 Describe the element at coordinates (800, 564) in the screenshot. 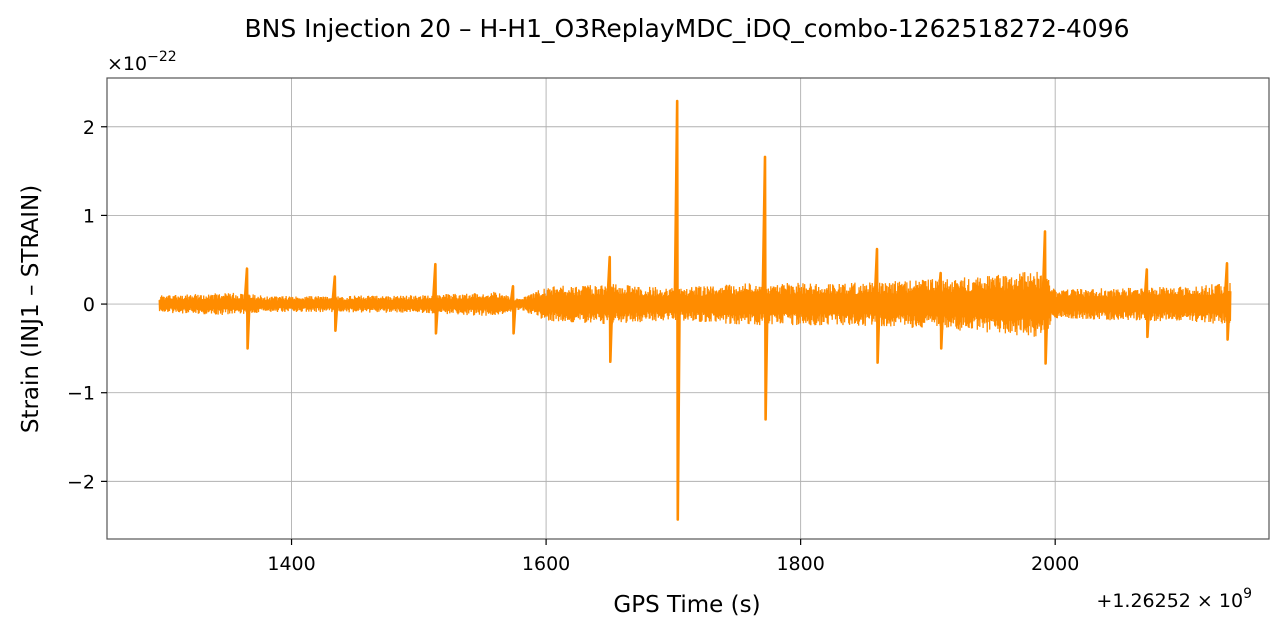

I see `x-tick-label: 1800` at that location.